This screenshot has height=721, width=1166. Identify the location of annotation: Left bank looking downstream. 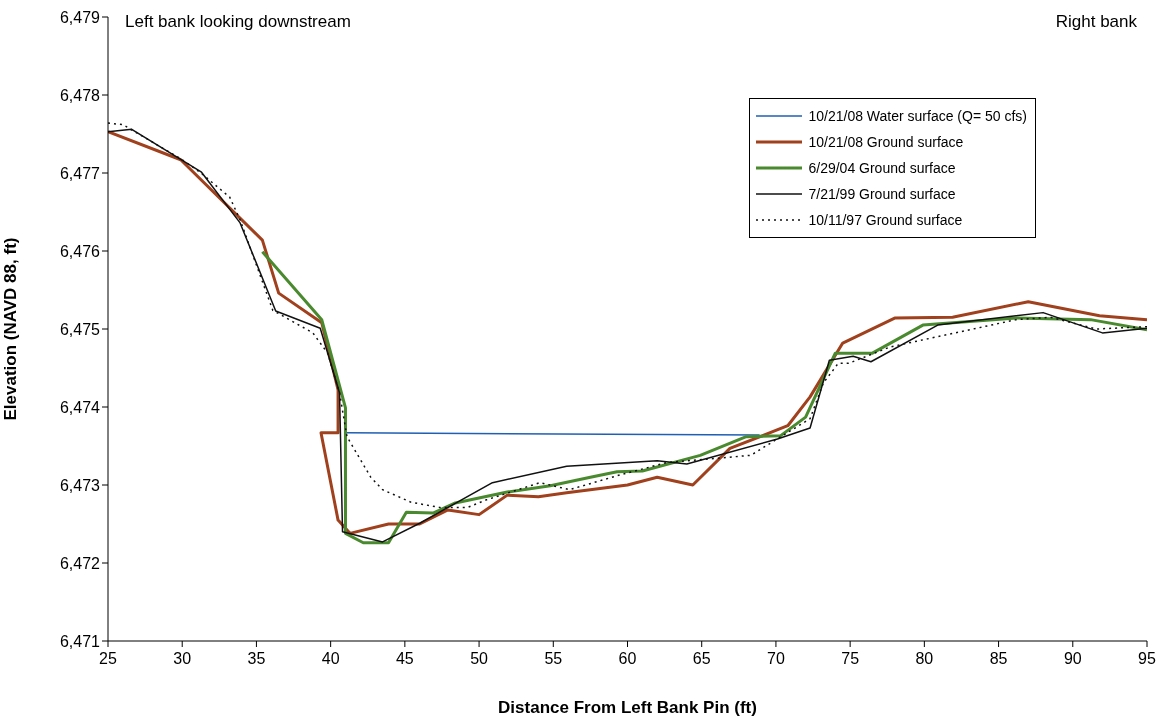
(238, 22).